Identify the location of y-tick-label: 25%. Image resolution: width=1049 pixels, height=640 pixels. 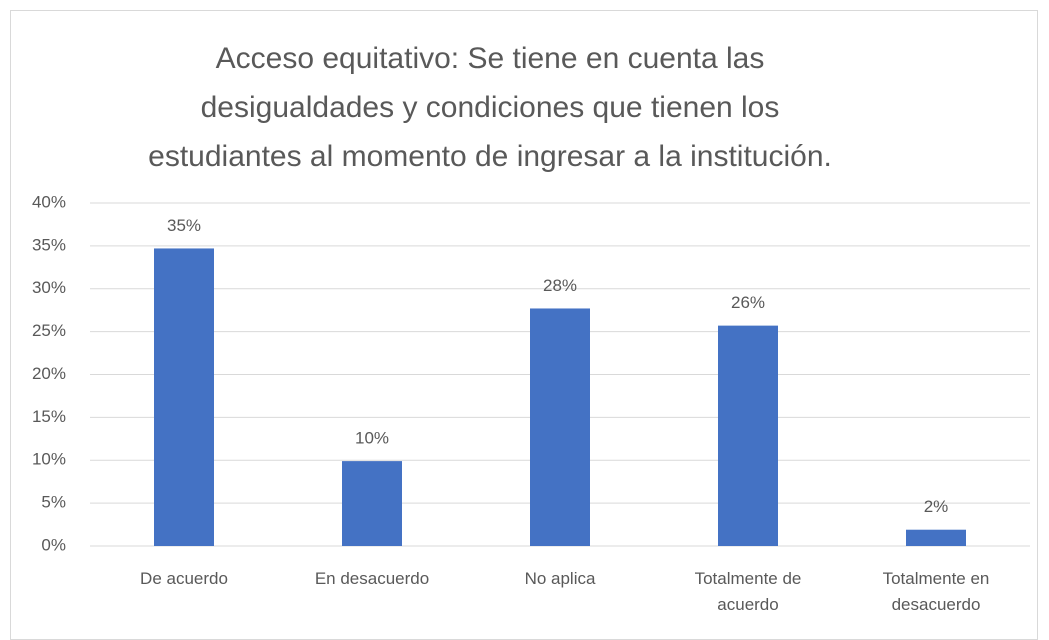
(49, 330).